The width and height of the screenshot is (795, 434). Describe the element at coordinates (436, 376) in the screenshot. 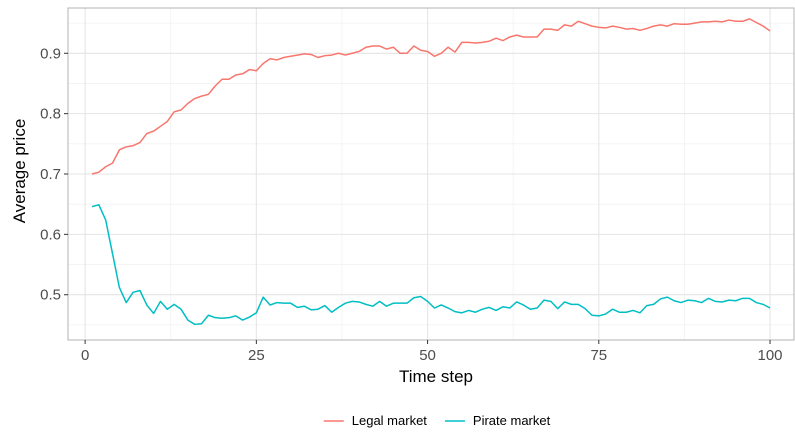

I see `x-axis-title: Time step` at that location.